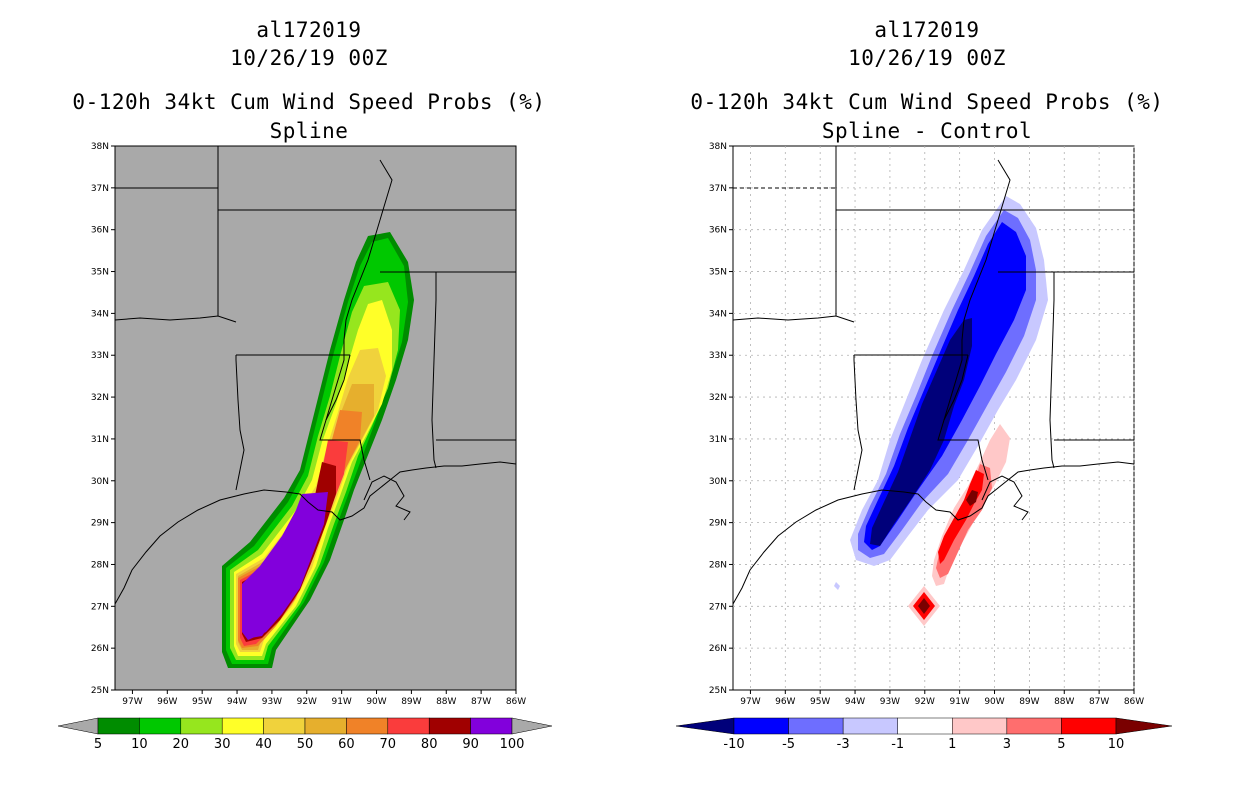 The image size is (1236, 800). Describe the element at coordinates (100, 273) in the screenshot. I see `lat-tick-label: 35N` at that location.